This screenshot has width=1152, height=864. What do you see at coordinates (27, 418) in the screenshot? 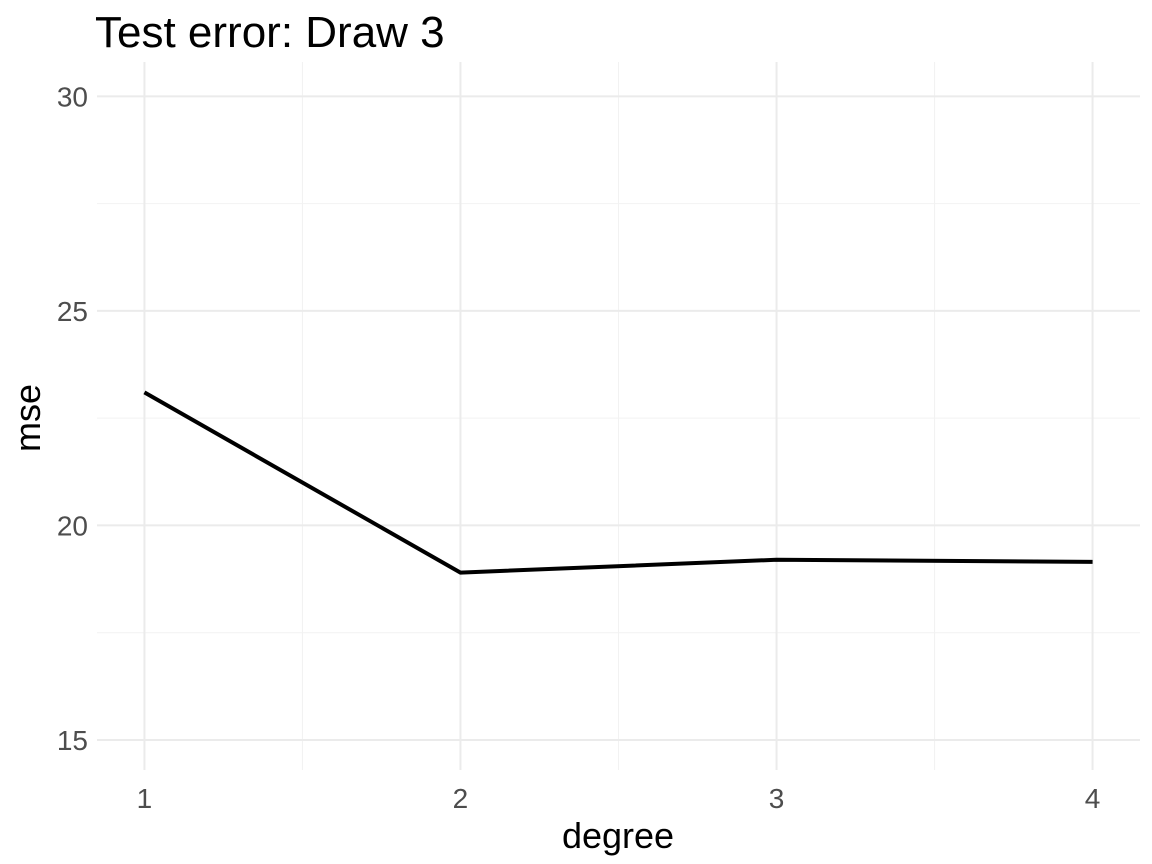
I see `y-axis-title: mse` at bounding box center [27, 418].